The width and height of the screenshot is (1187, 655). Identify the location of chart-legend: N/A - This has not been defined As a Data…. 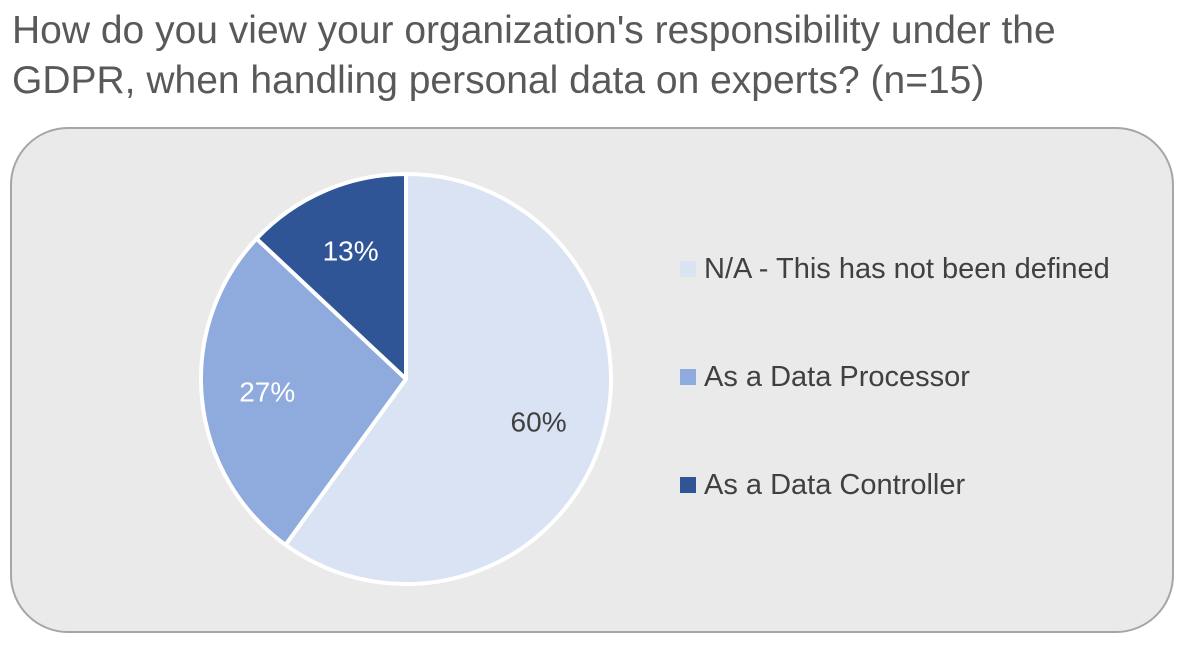
(895, 377).